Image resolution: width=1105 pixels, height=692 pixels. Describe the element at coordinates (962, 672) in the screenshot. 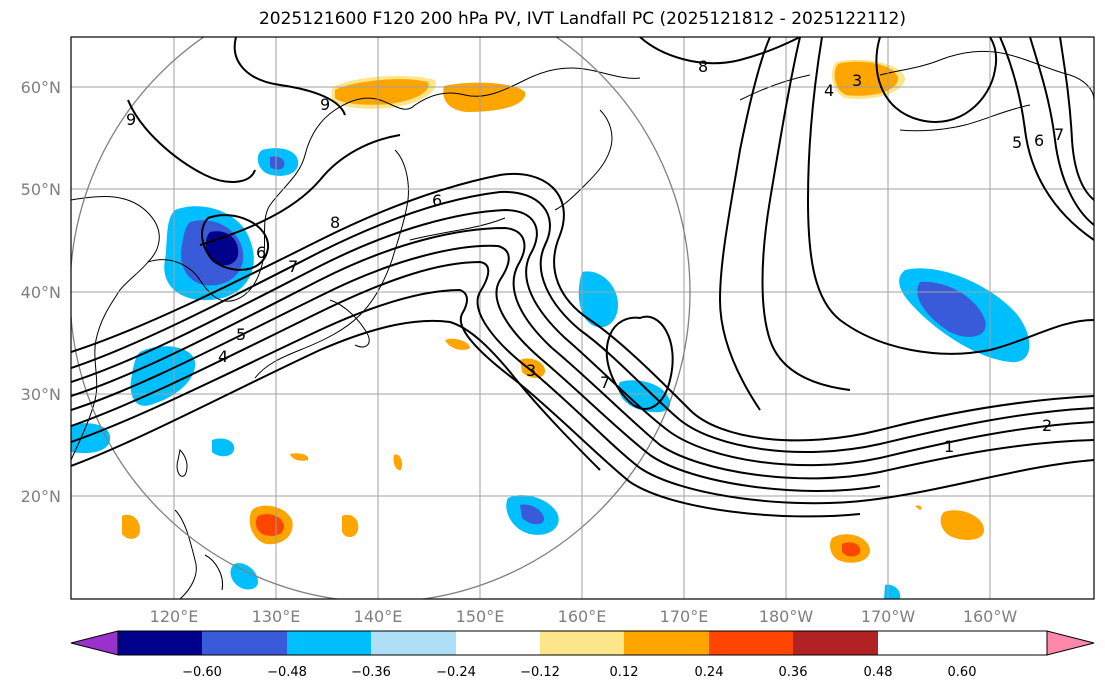

I see `colorbar-tick: 0.60` at that location.